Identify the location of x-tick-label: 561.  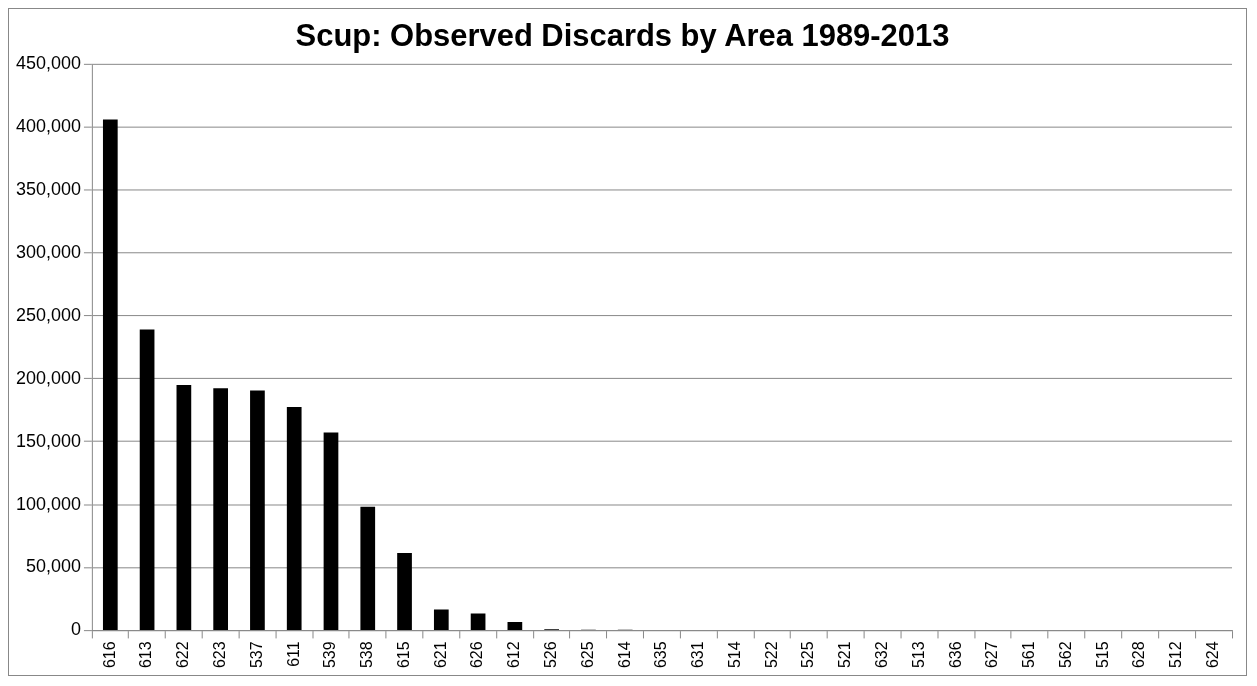
(1029, 655).